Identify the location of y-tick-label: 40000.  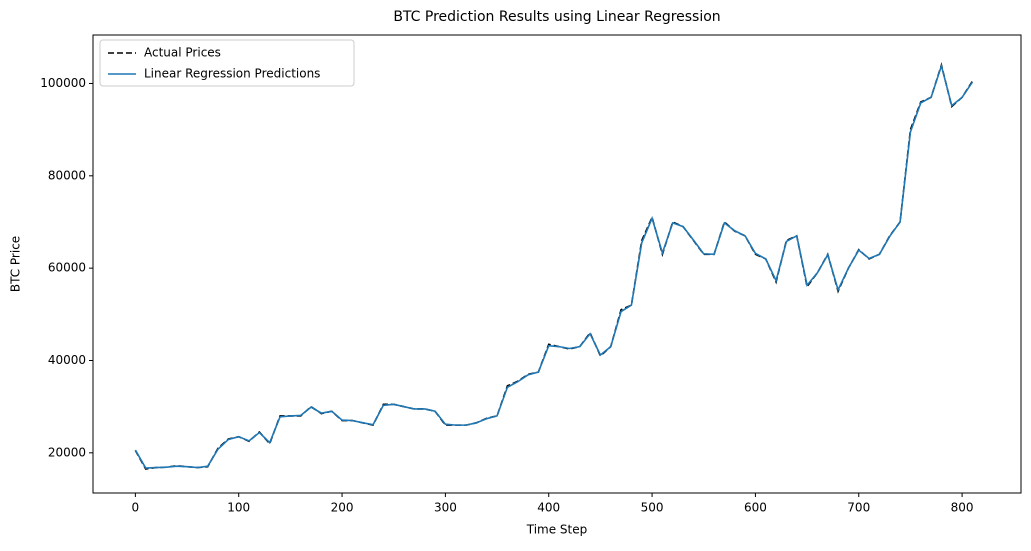
(67, 360).